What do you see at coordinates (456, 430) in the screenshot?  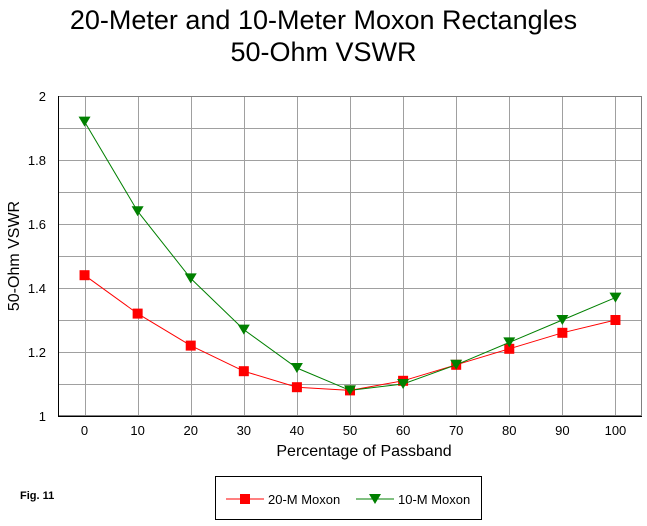 I see `x-tick-label: 70` at bounding box center [456, 430].